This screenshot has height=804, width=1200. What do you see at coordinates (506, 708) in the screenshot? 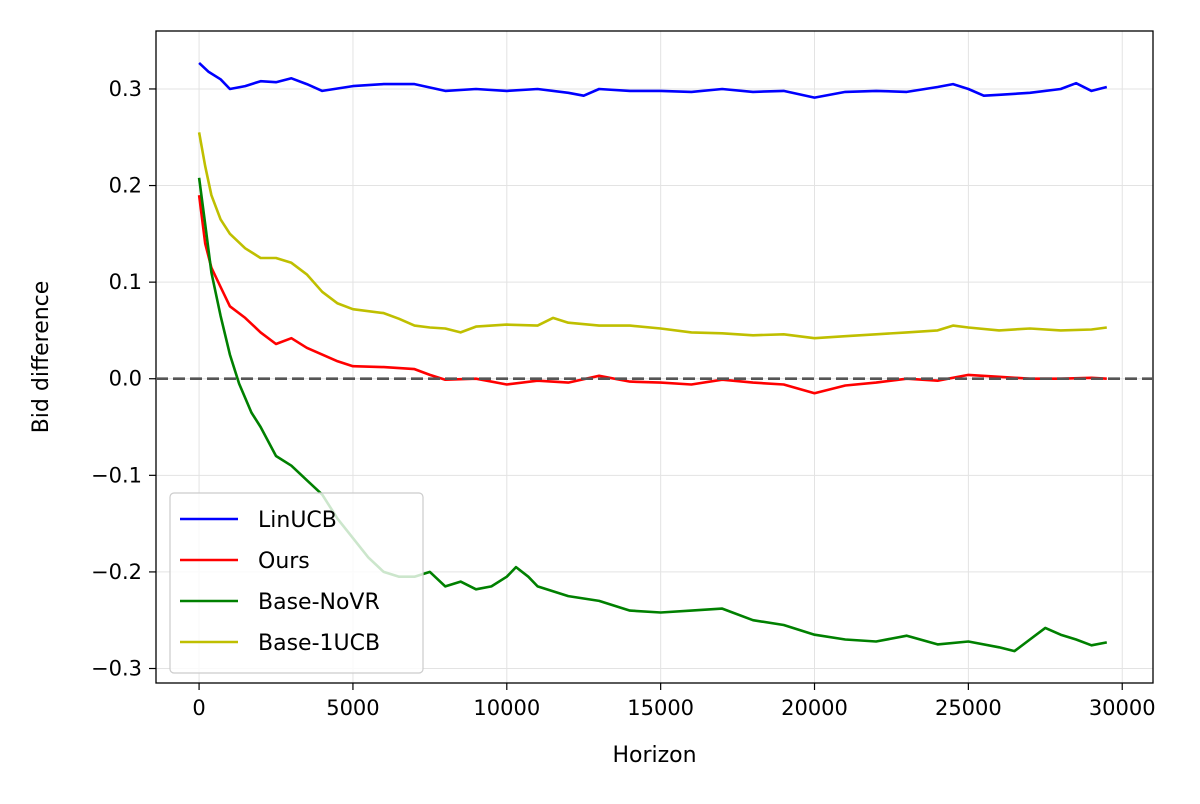
I see `x-tick-label-2: 10000` at bounding box center [506, 708].